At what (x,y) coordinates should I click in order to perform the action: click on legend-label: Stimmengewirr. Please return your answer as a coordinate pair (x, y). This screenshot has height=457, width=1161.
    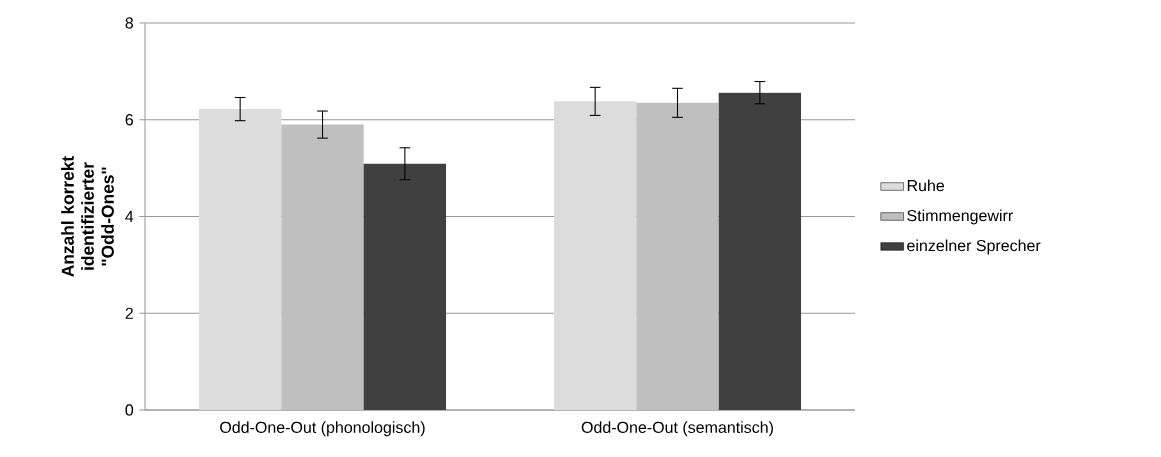
    Looking at the image, I should click on (960, 217).